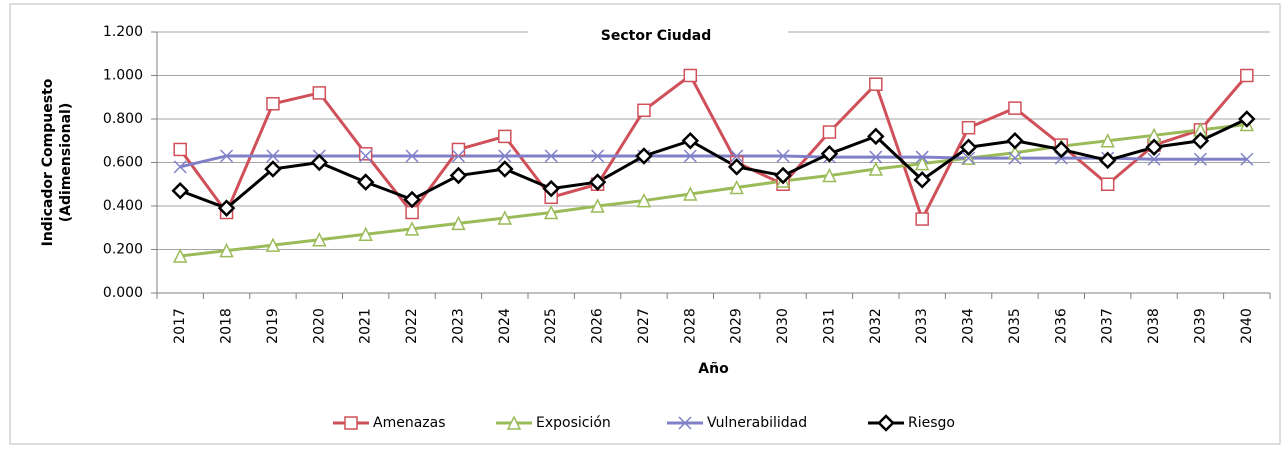  I want to click on y-tick-label: 0.800, so click(123, 119).